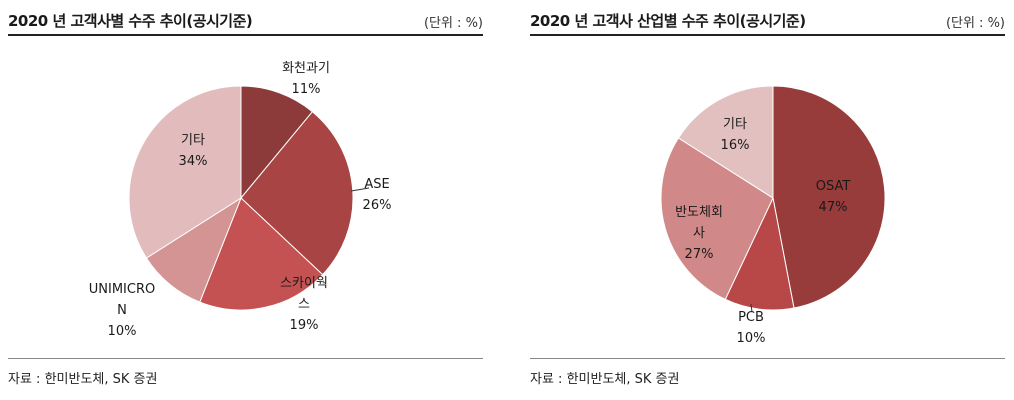  What do you see at coordinates (699, 254) in the screenshot?
I see `slice-value-label: 27%` at bounding box center [699, 254].